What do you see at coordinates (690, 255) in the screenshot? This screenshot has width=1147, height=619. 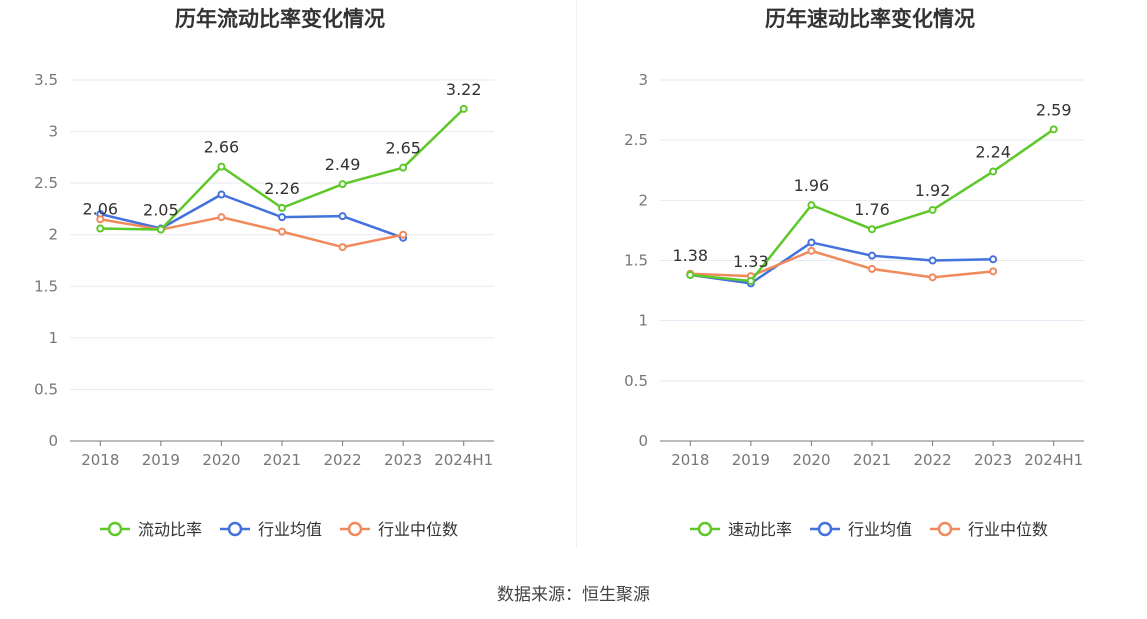 I see `data-label: 1.38` at bounding box center [690, 255].